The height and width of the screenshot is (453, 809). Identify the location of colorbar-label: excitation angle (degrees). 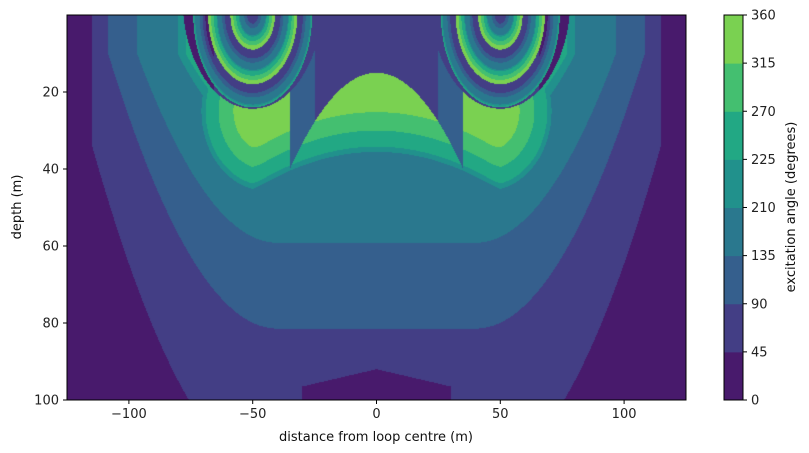
(791, 207).